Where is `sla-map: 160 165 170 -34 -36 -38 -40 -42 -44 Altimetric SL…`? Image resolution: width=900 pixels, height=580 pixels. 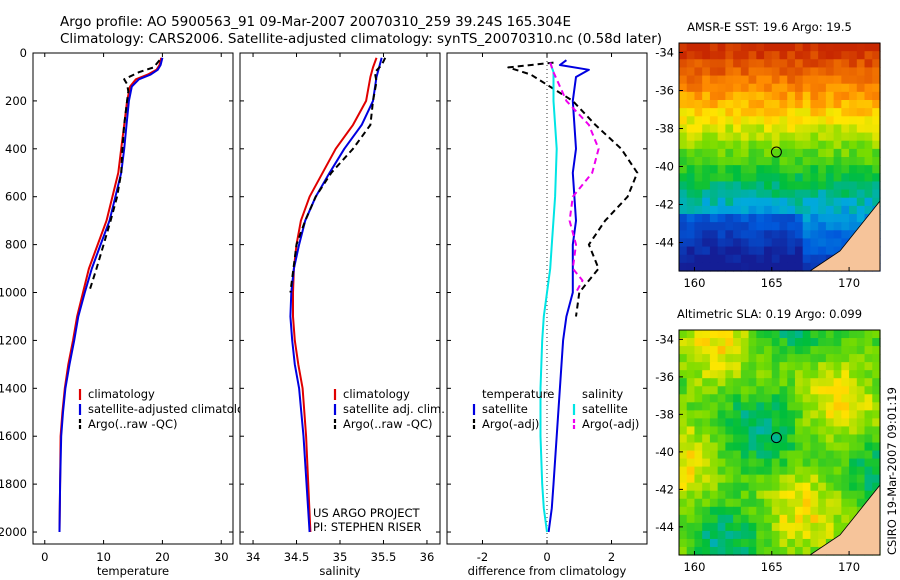 sla-map: 160 165 170 -34 -36 -38 -40 -42 -44 Altimetric SL… is located at coordinates (768, 440).